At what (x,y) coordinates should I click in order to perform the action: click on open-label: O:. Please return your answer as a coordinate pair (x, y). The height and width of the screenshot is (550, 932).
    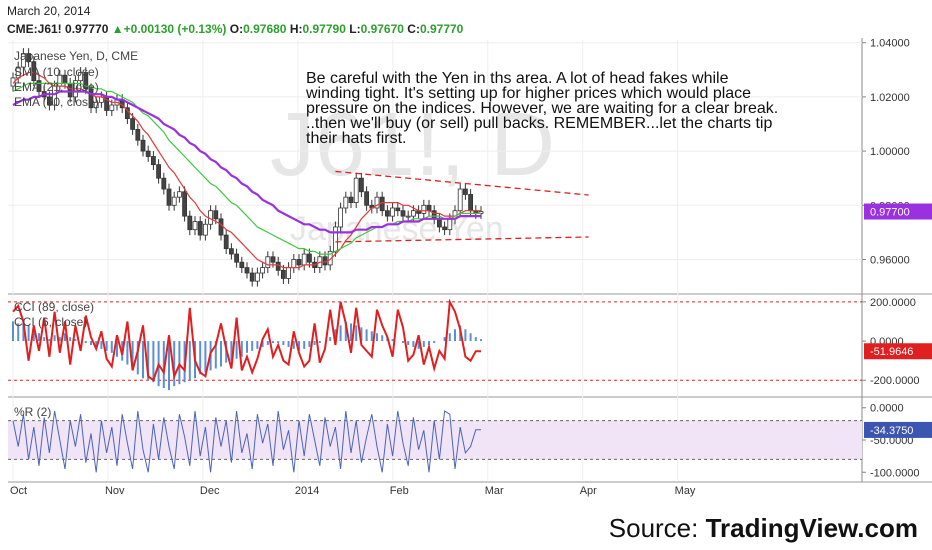
    Looking at the image, I should click on (236, 29).